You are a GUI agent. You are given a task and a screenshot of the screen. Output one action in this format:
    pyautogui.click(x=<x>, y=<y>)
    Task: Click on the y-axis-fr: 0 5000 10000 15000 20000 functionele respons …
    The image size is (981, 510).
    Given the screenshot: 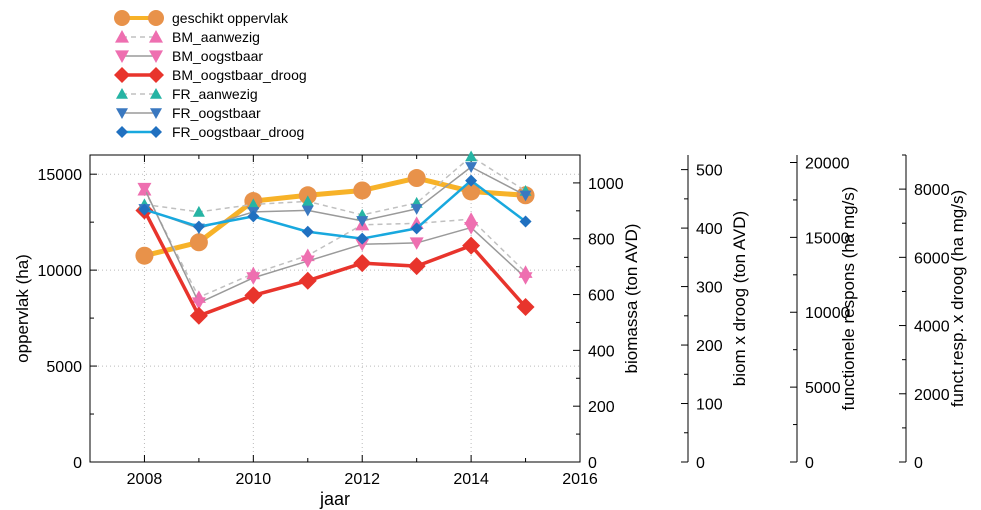 What is the action you would take?
    pyautogui.click(x=824, y=313)
    